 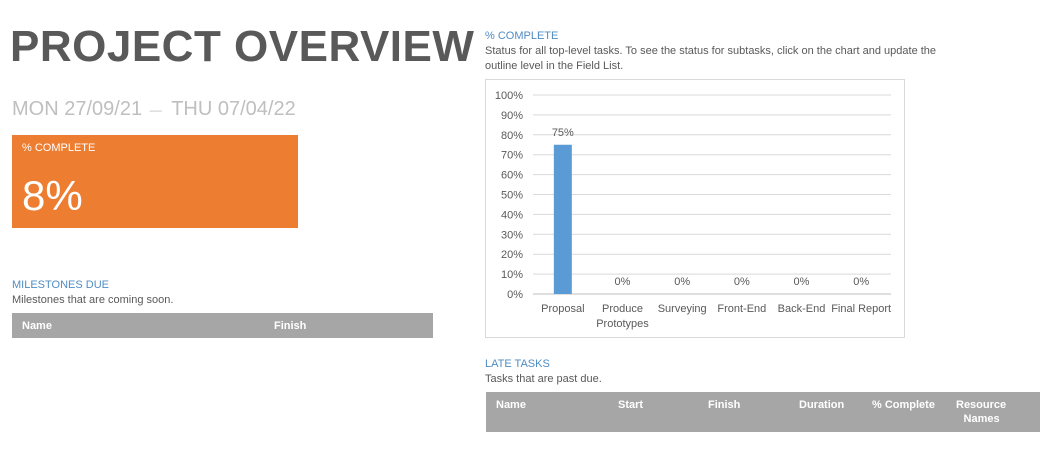 What do you see at coordinates (622, 309) in the screenshot?
I see `x-tick-label: Produce` at bounding box center [622, 309].